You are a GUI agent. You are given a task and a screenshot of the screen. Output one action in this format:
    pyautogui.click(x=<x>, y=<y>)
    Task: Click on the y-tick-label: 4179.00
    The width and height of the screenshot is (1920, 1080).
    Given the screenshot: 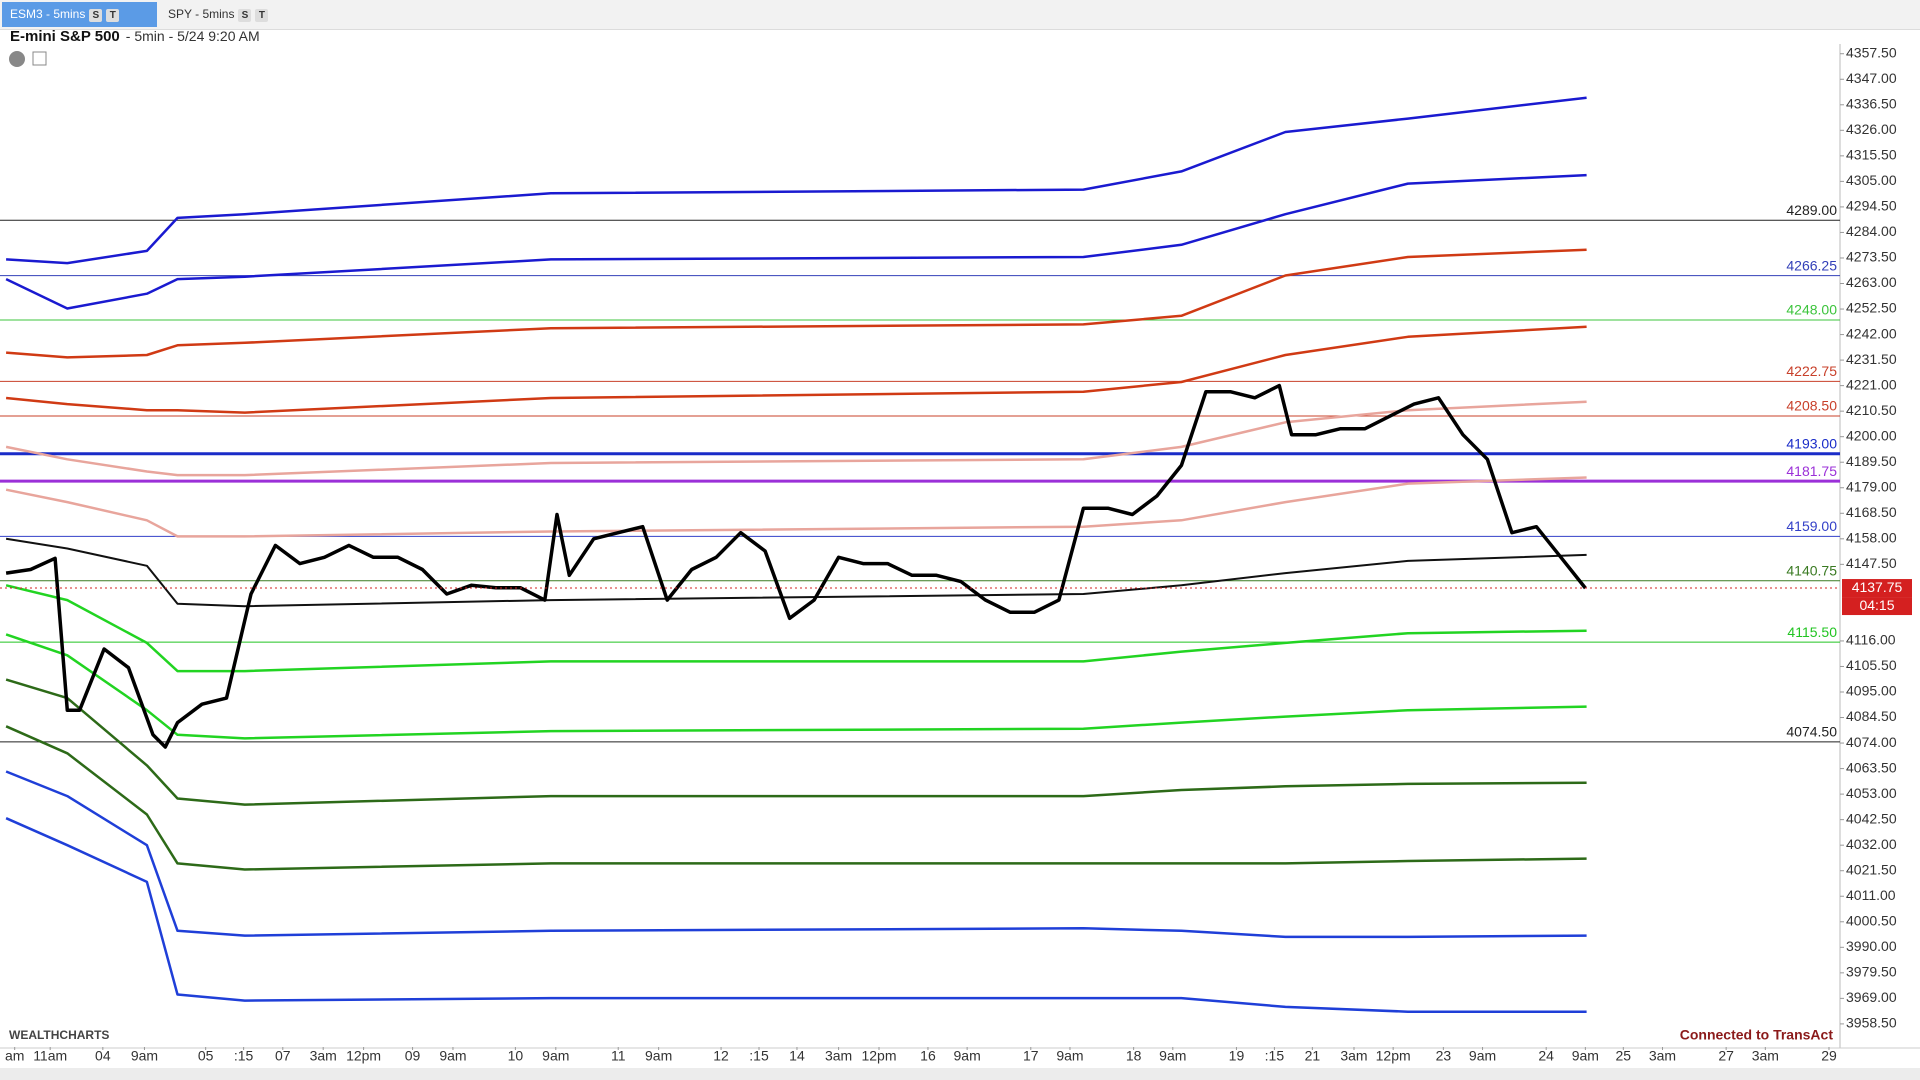 What is the action you would take?
    pyautogui.click(x=1871, y=486)
    